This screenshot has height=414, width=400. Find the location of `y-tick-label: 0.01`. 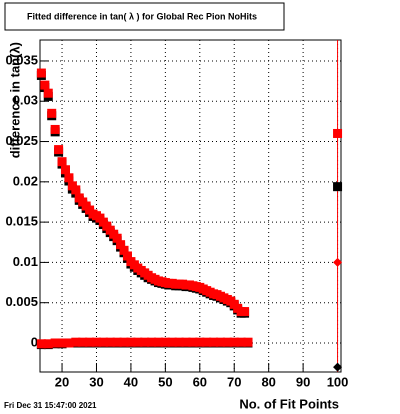

y-tick-label: 0.01 is located at coordinates (25, 261).